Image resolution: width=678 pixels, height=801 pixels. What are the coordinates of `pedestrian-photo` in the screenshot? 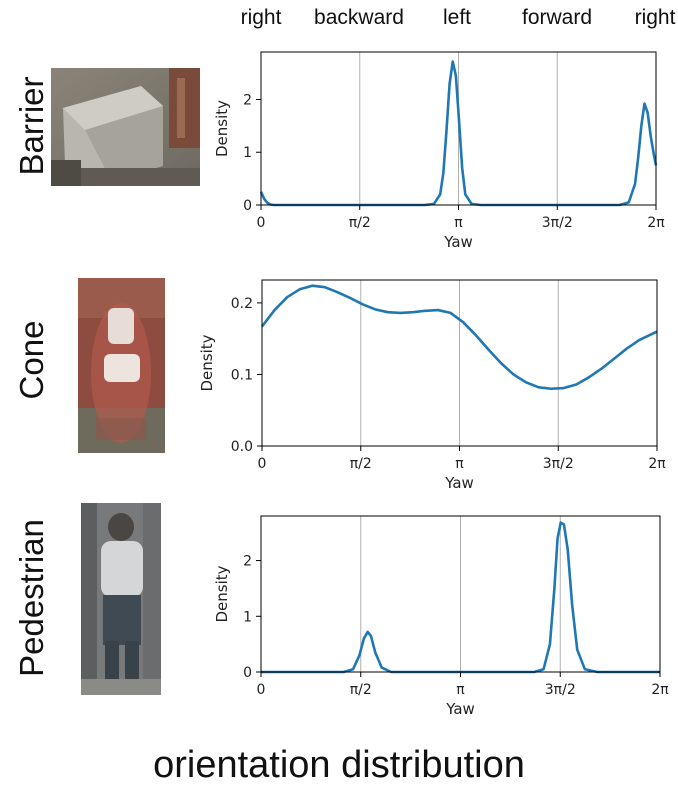 It's located at (121, 599).